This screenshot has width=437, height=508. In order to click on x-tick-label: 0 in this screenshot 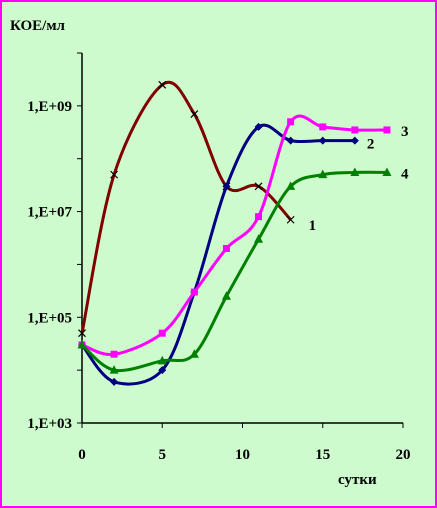, I will do `click(82, 455)`.